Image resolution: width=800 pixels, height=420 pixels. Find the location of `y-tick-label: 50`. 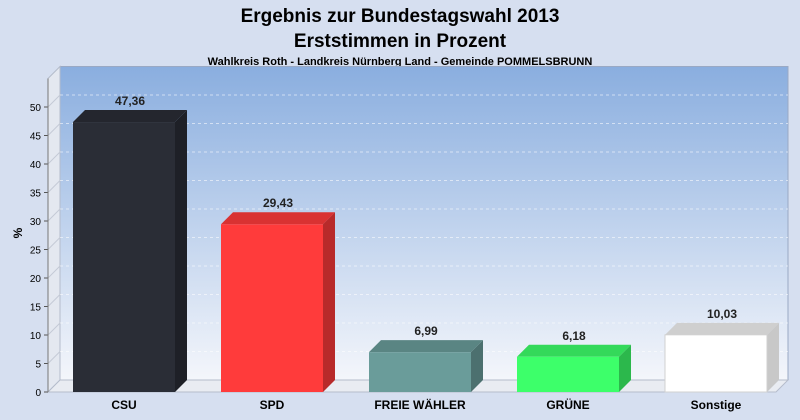

y-tick-label: 50 is located at coordinates (36, 108).